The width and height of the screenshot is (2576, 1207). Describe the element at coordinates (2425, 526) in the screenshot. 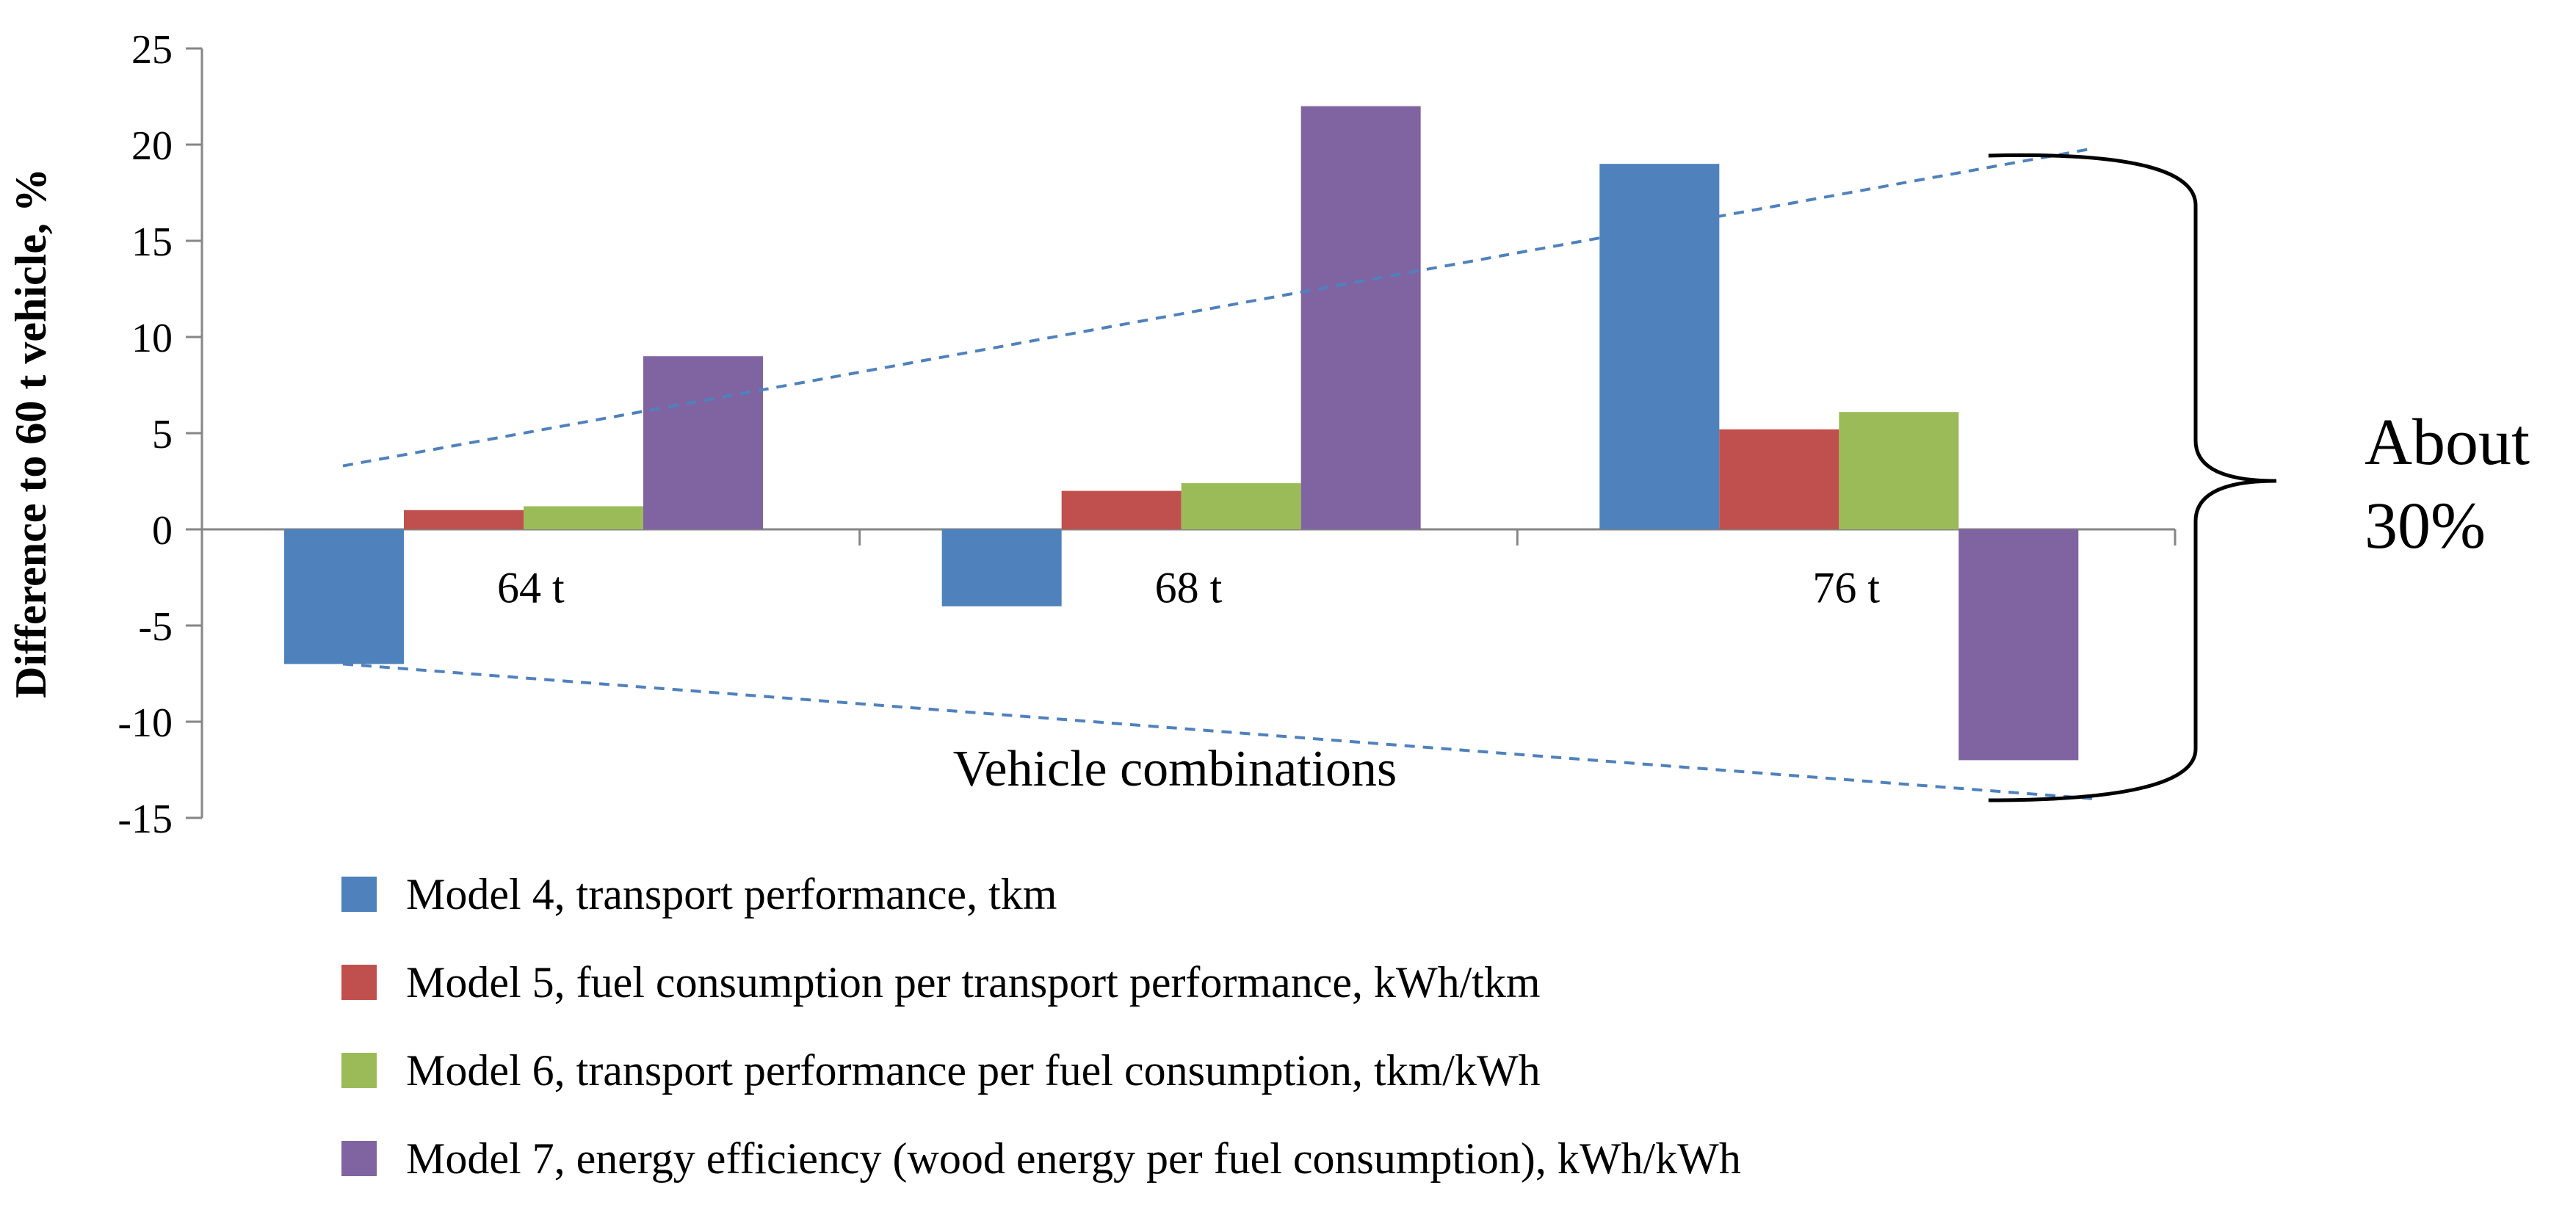

I see `annotation-label-line2: 30%` at that location.